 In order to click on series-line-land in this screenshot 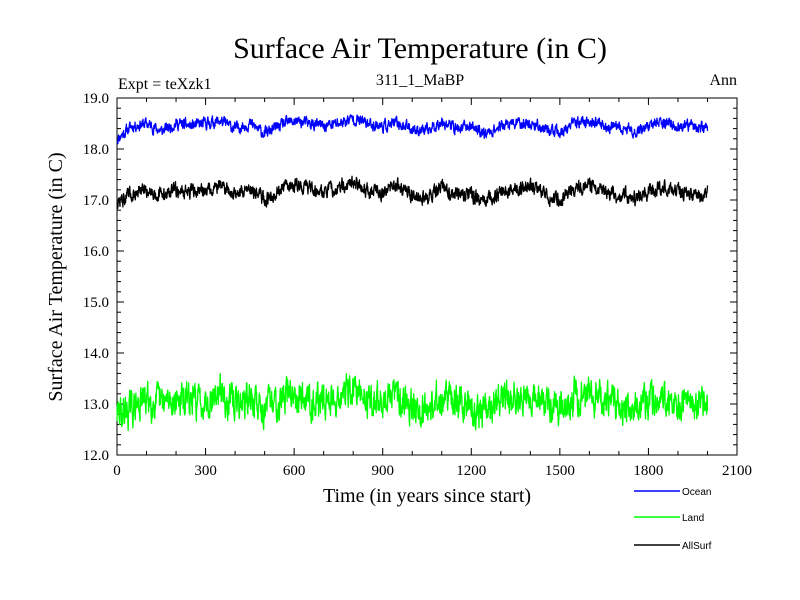, I will do `click(412, 402)`.